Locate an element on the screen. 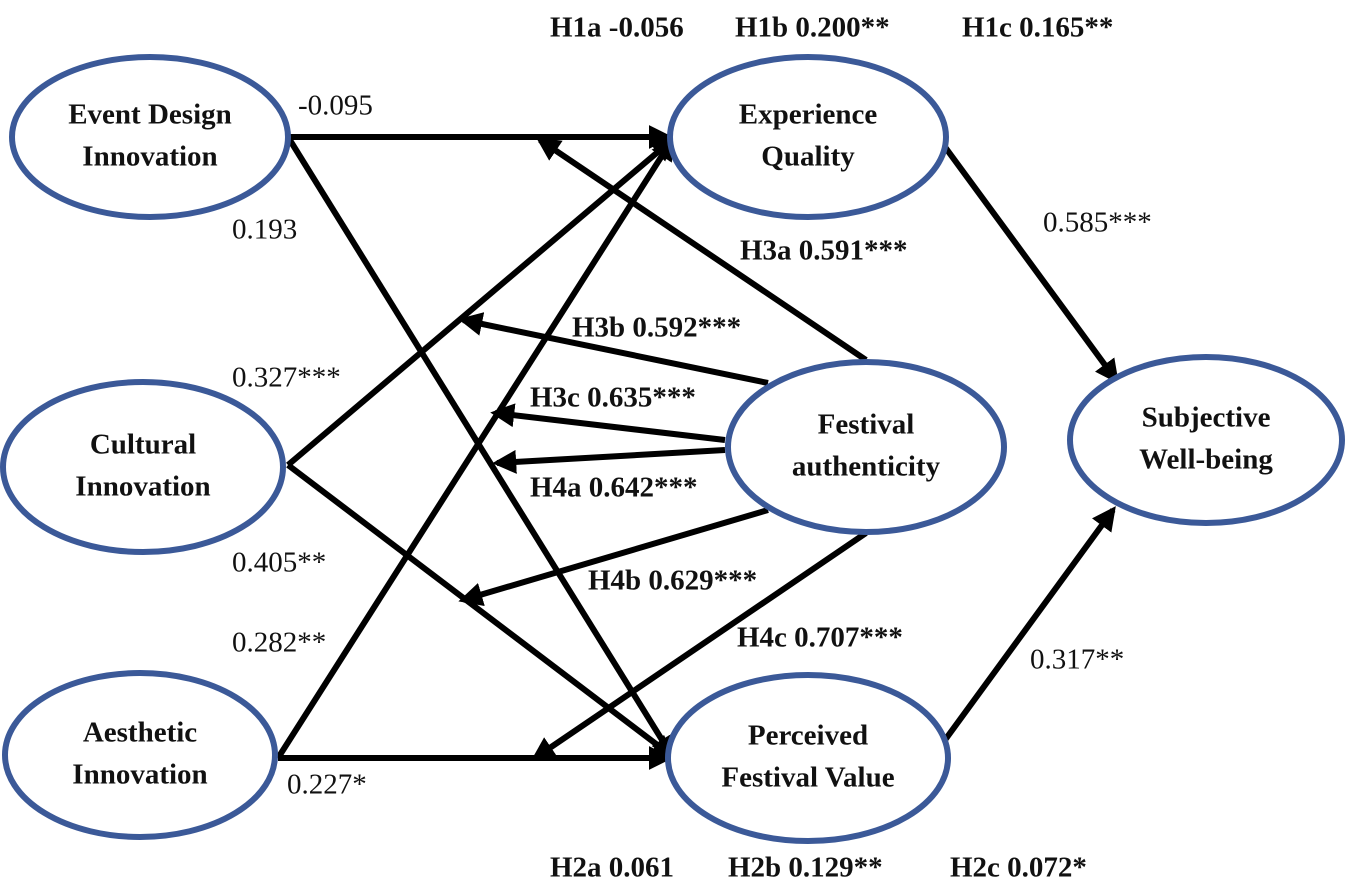  node-label: Quality is located at coordinates (808, 157).